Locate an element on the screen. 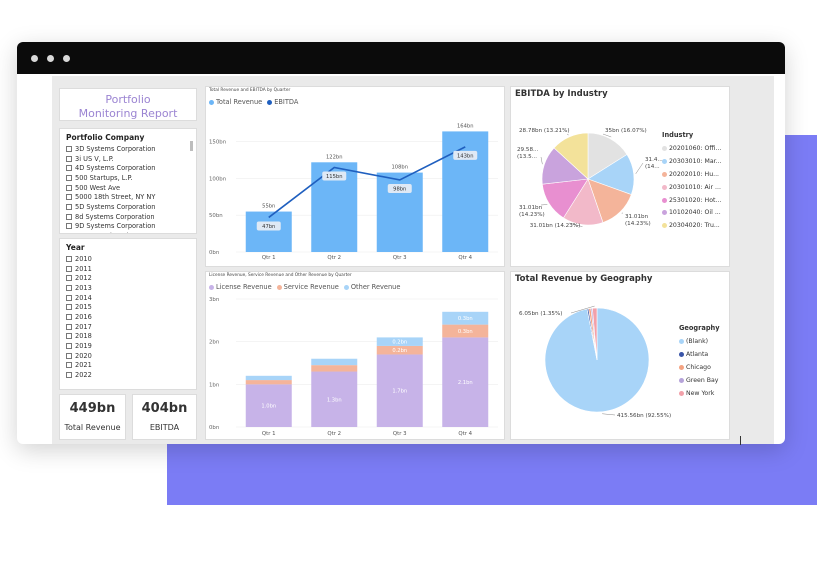 The width and height of the screenshot is (817, 584). legend-item: EBITDA is located at coordinates (282, 102).